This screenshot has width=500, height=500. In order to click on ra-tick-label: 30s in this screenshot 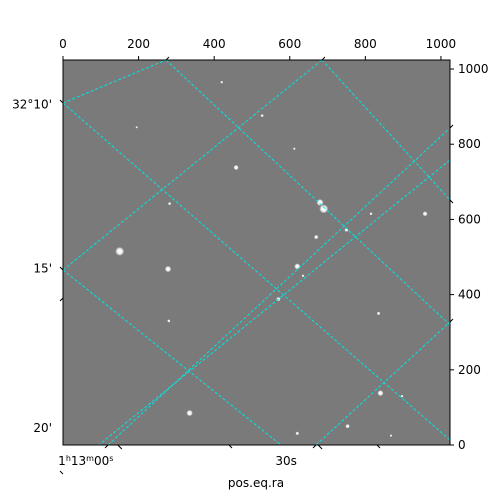, I will do `click(286, 461)`.